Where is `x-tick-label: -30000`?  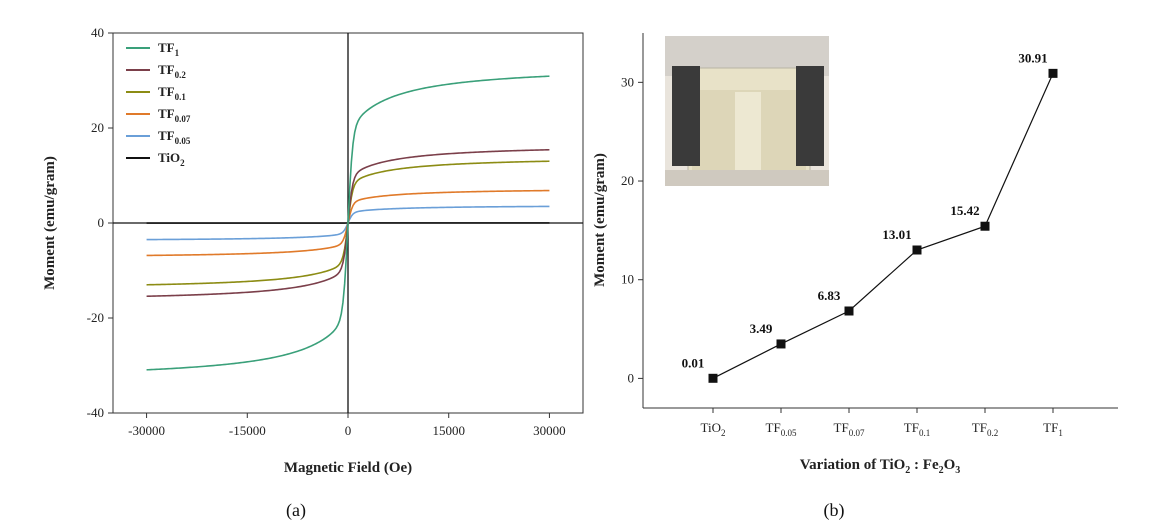
x-tick-label: -30000 is located at coordinates (146, 430).